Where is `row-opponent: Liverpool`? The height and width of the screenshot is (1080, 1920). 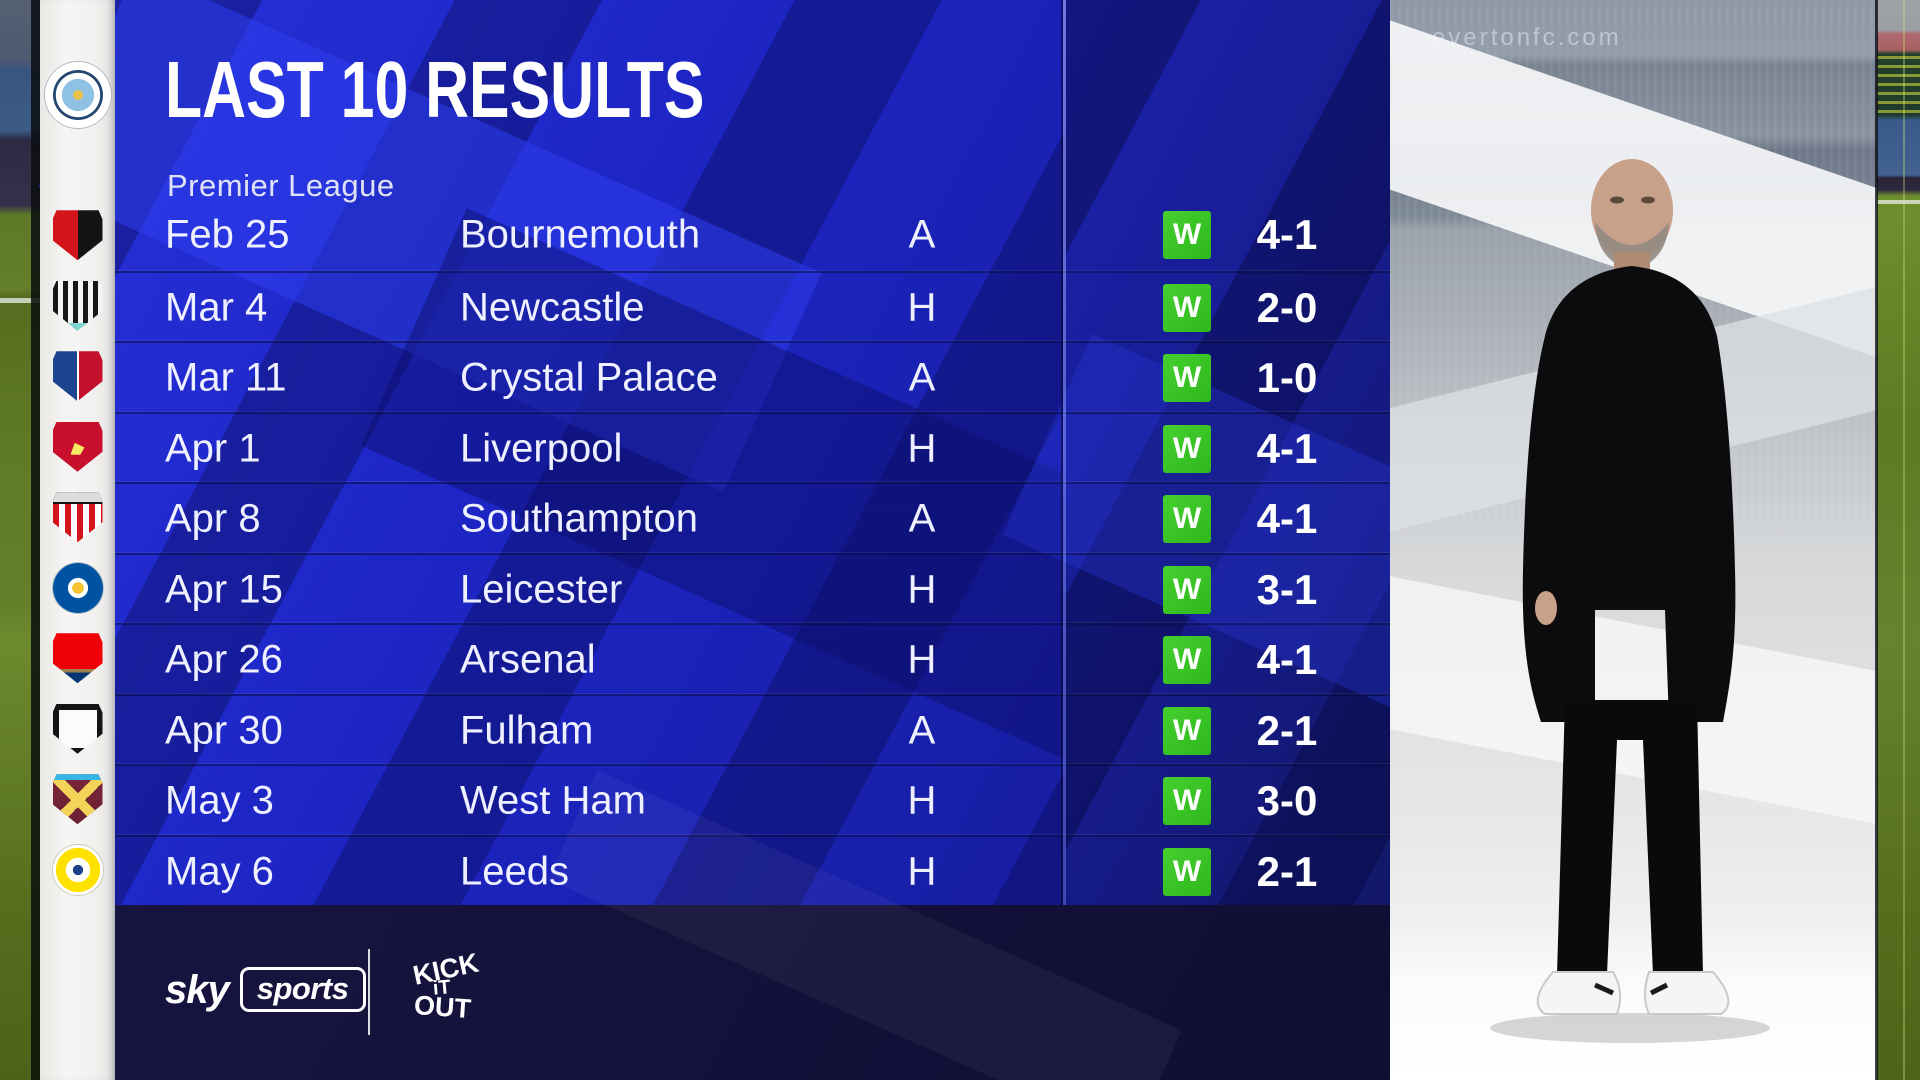 row-opponent: Liverpool is located at coordinates (541, 448).